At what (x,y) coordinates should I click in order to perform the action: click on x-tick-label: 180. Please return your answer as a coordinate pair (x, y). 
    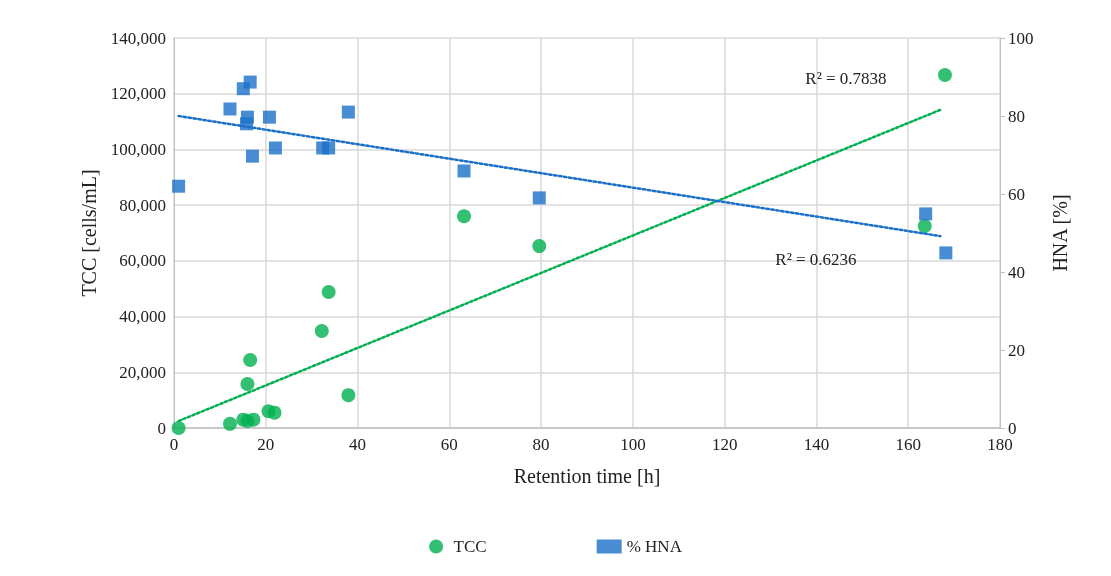
    Looking at the image, I should click on (1000, 444).